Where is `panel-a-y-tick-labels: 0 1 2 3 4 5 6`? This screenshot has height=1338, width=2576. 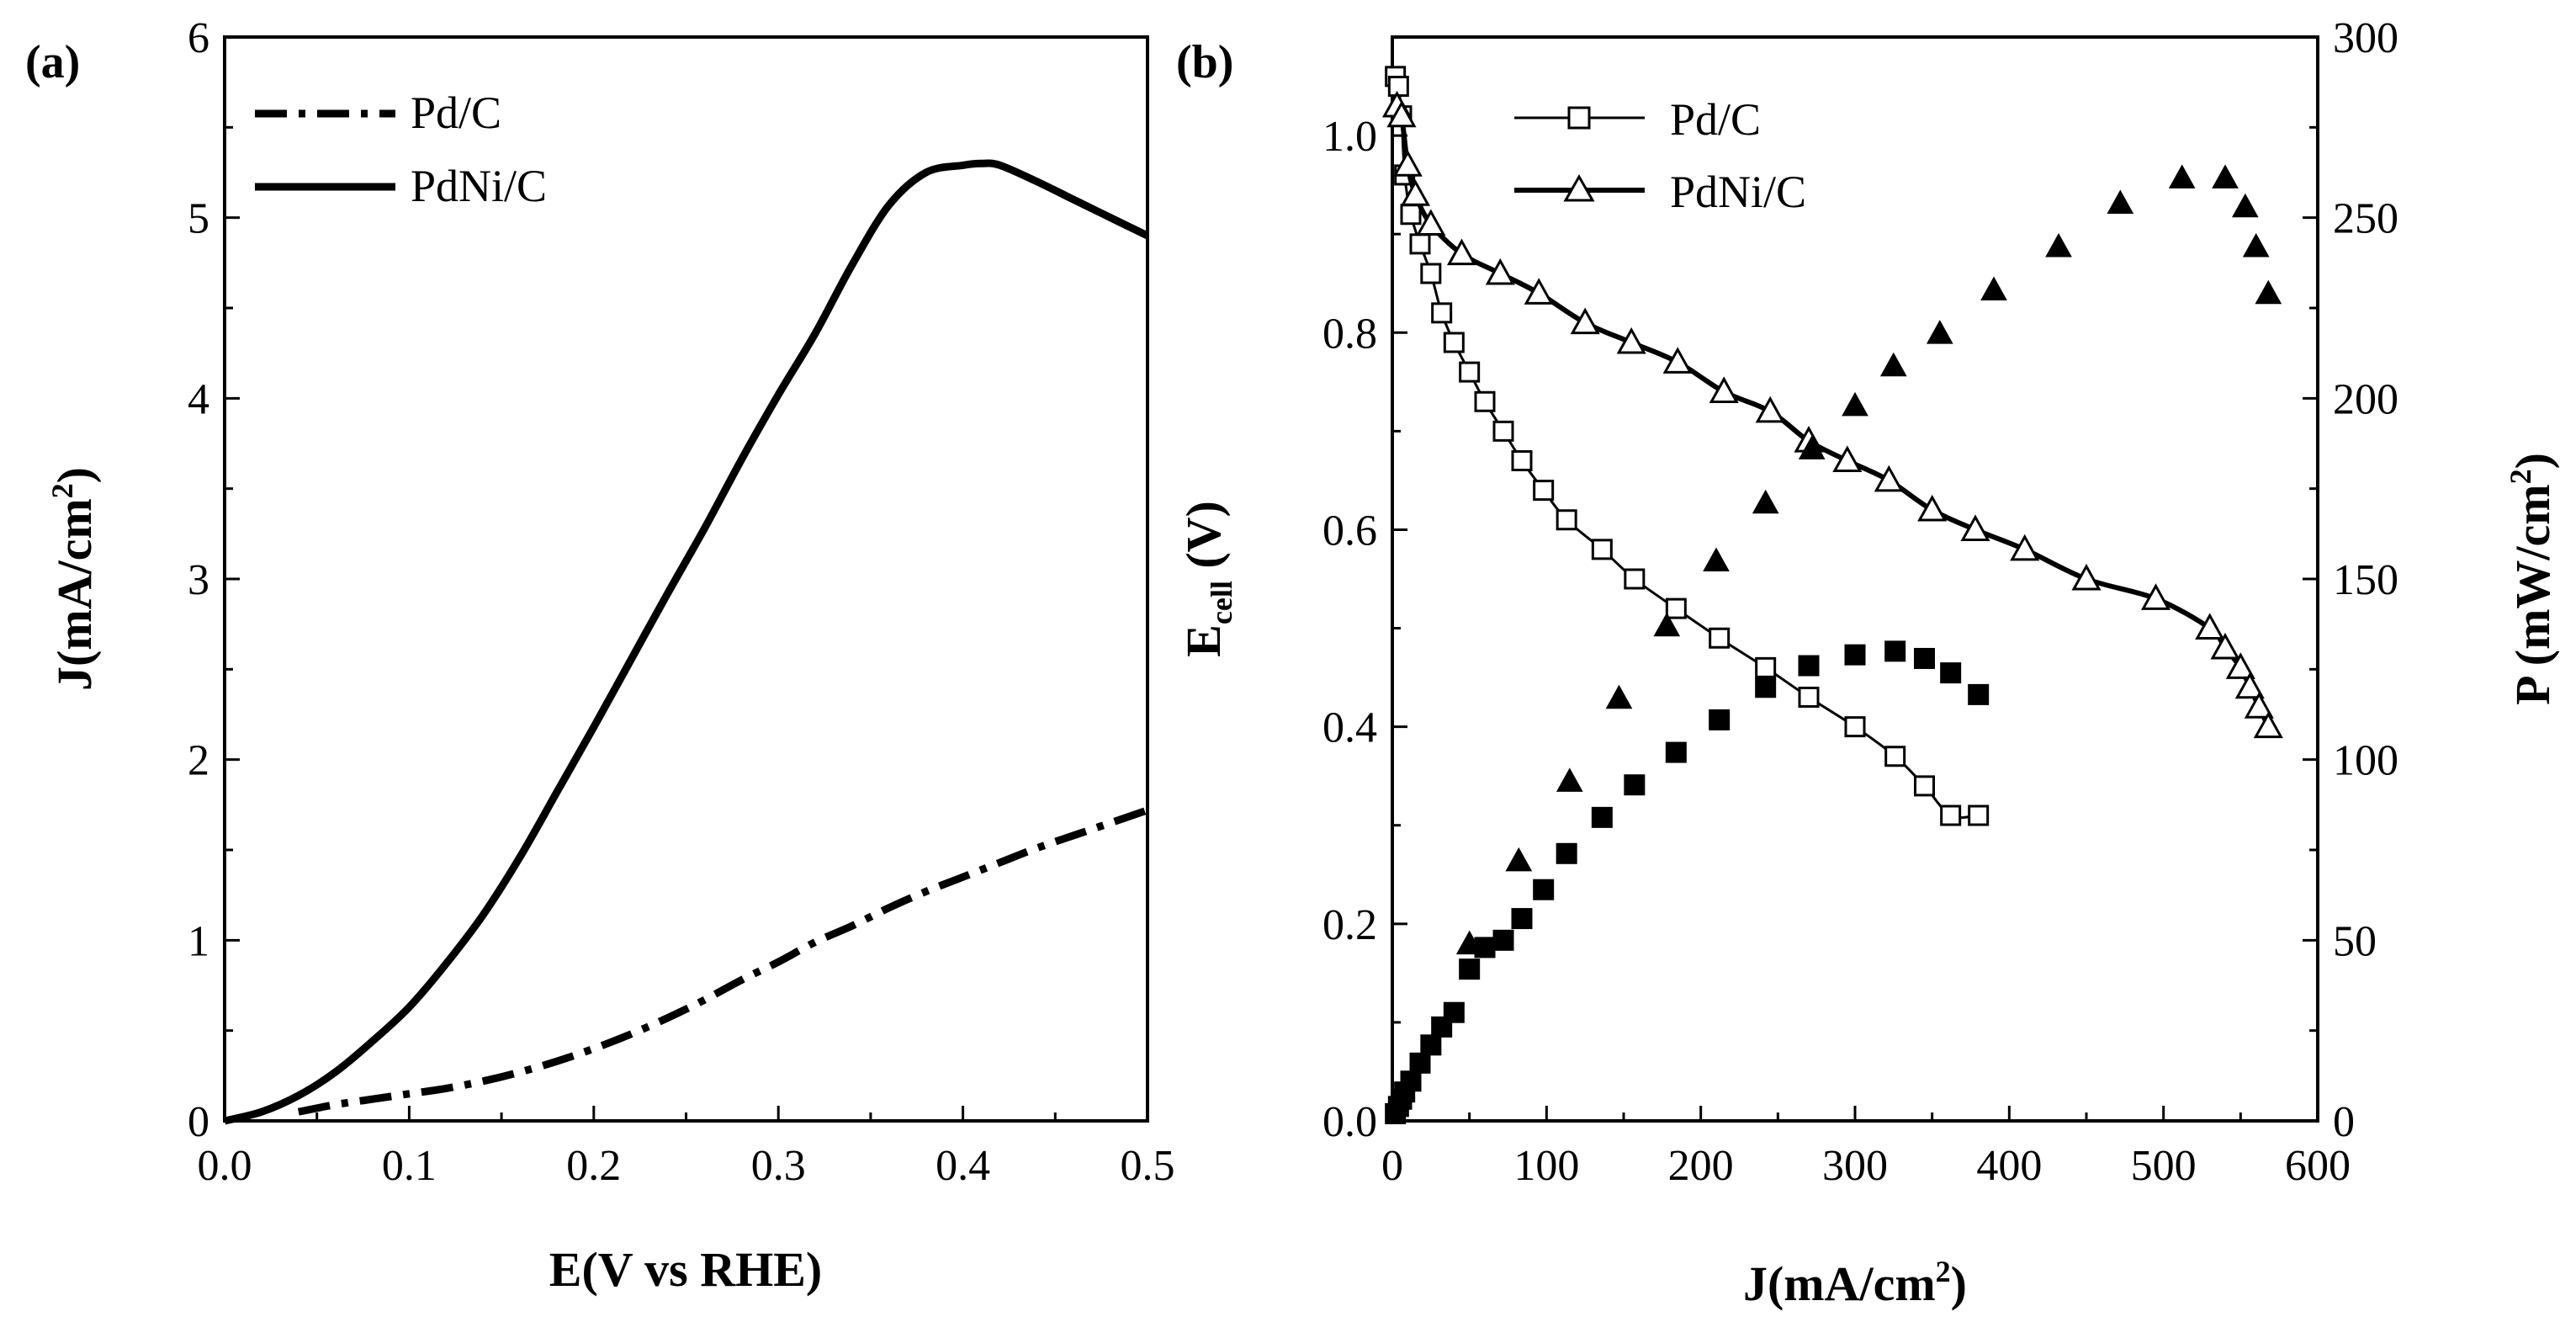 panel-a-y-tick-labels: 0 1 2 3 4 5 6 is located at coordinates (199, 580).